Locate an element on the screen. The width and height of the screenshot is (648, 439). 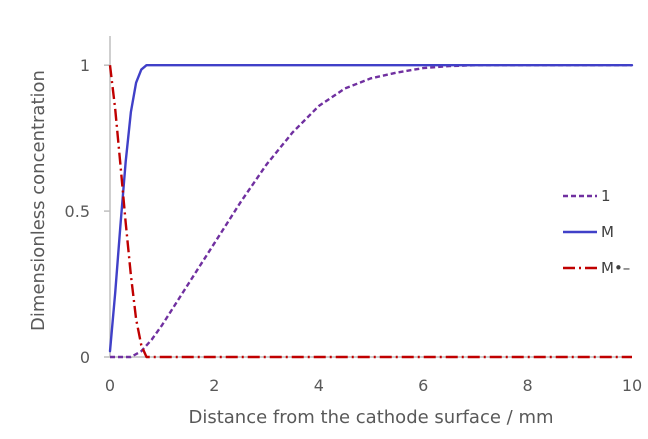
y-tick-labels: 00.51 is located at coordinates (87, 211).